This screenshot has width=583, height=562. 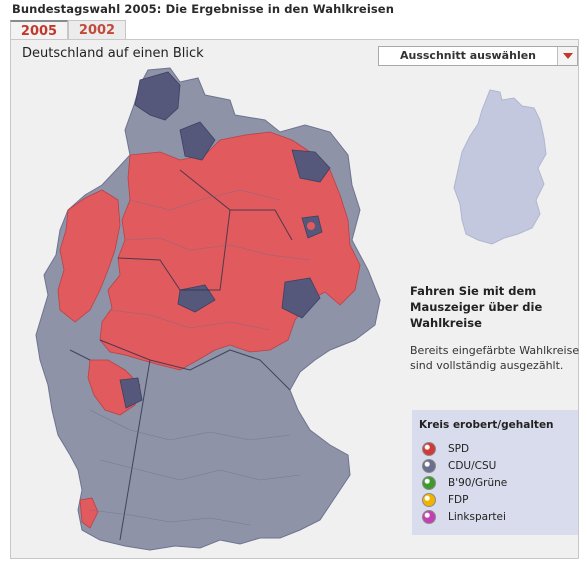 I want to click on region-select-label: Ausschnitt auswählen, so click(x=468, y=55).